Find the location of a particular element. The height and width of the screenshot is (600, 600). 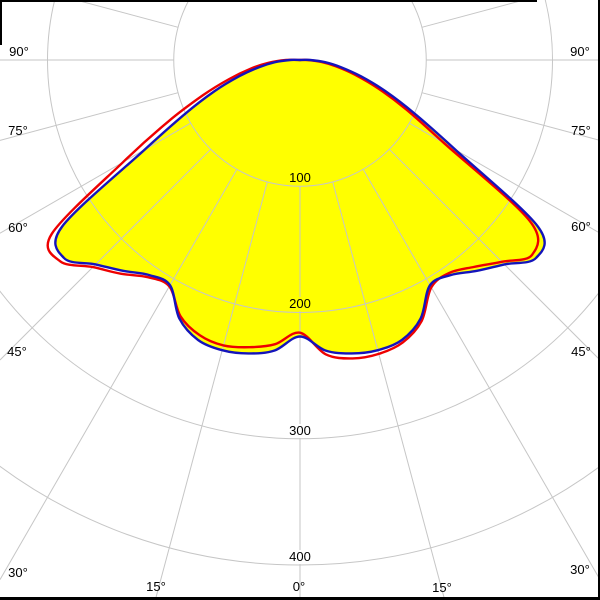

angle-label: 0° is located at coordinates (299, 586).